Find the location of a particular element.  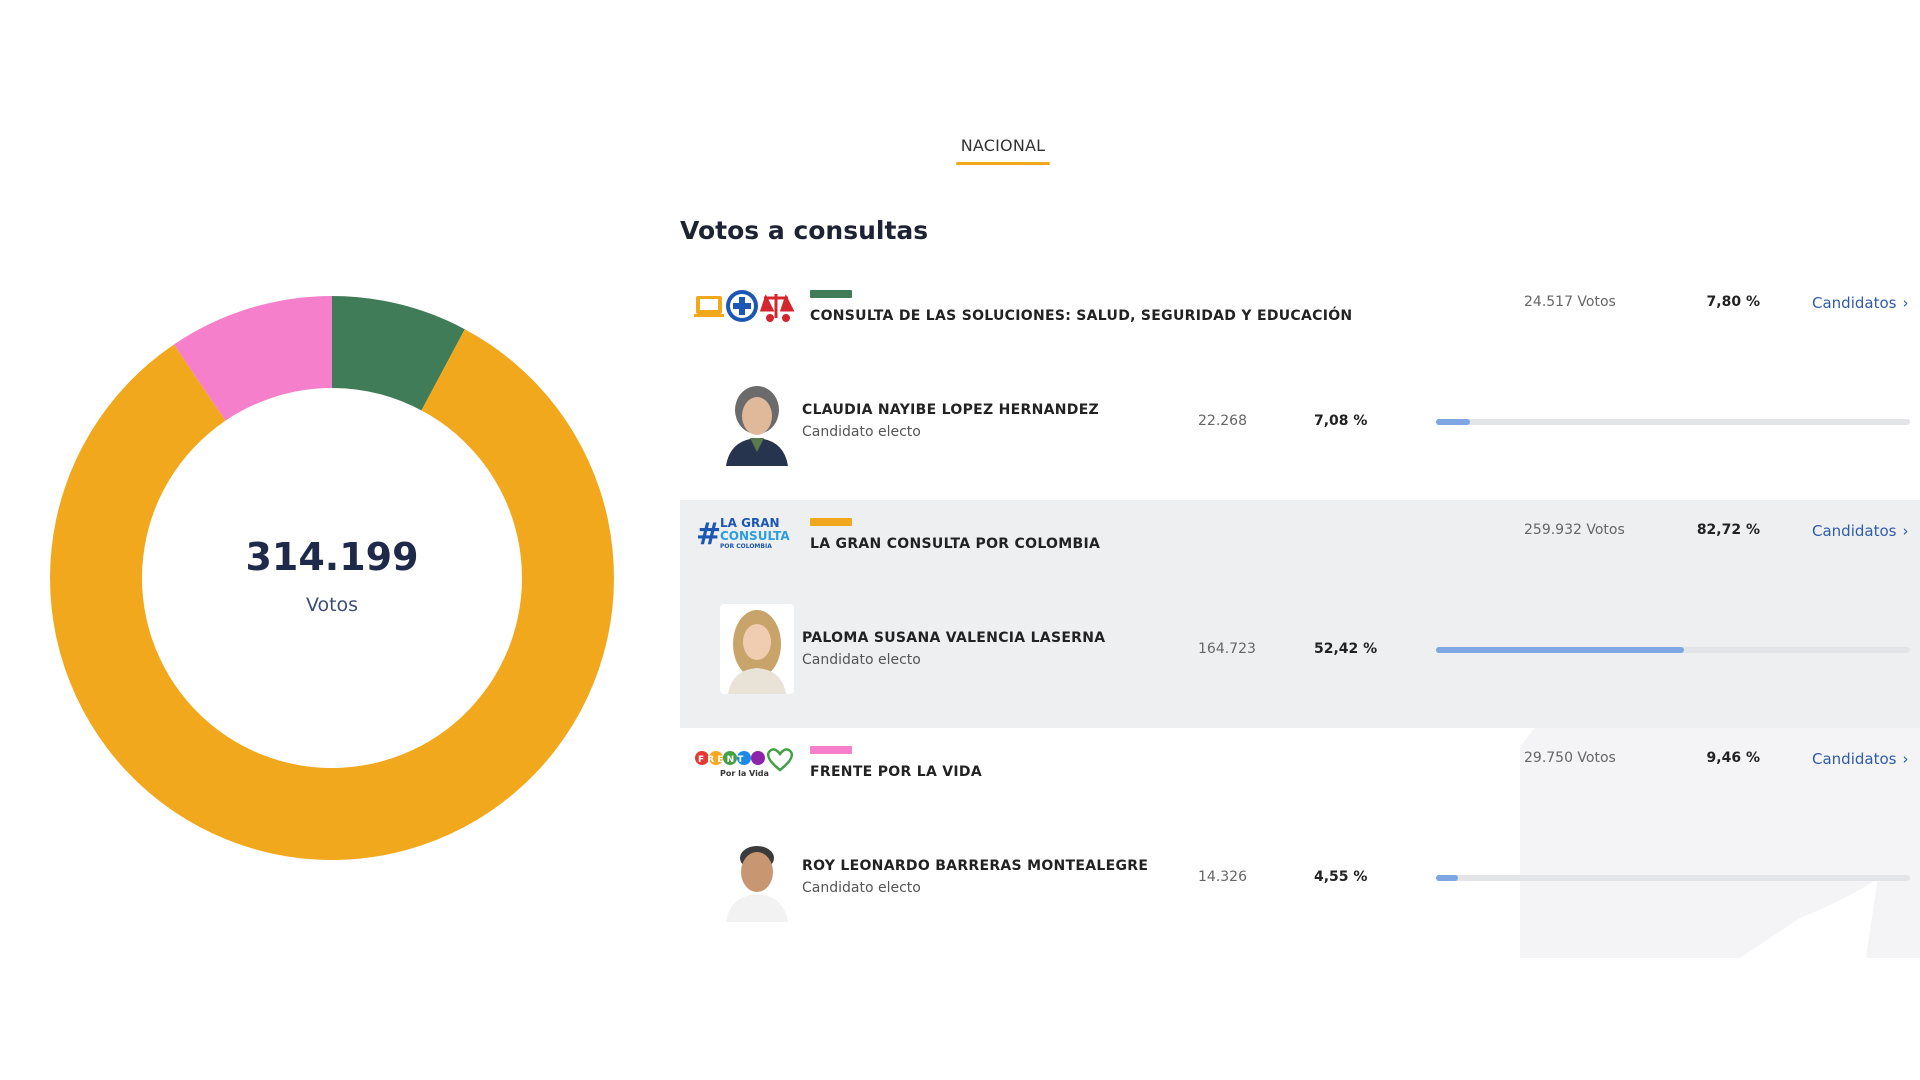

candidate-votes: 164.723 is located at coordinates (1227, 649).